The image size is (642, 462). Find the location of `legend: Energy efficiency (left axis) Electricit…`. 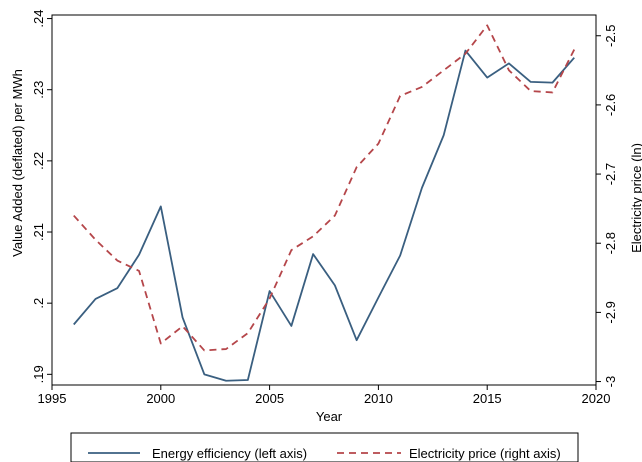

legend: Energy efficiency (left axis) Electricit… is located at coordinates (324, 447).